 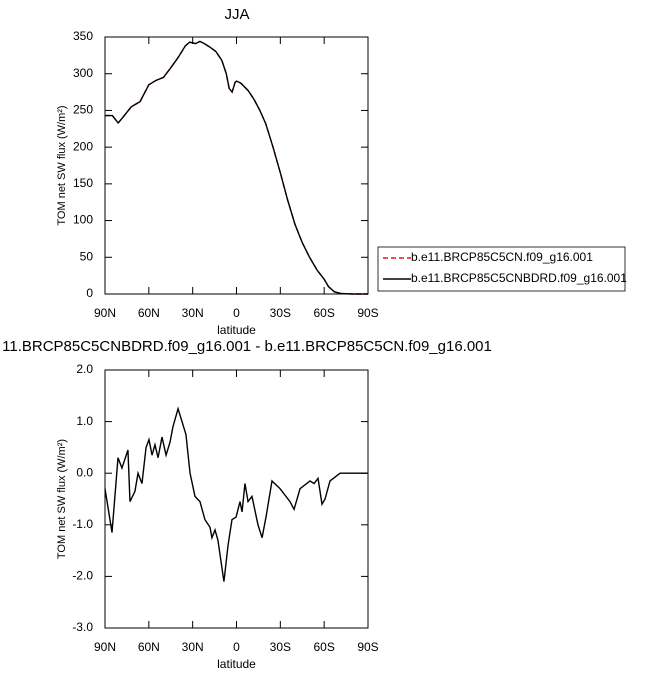 I want to click on legend-label: b.e11.BRCP85C5CNBDRD.f09_g16.001, so click(x=519, y=278).